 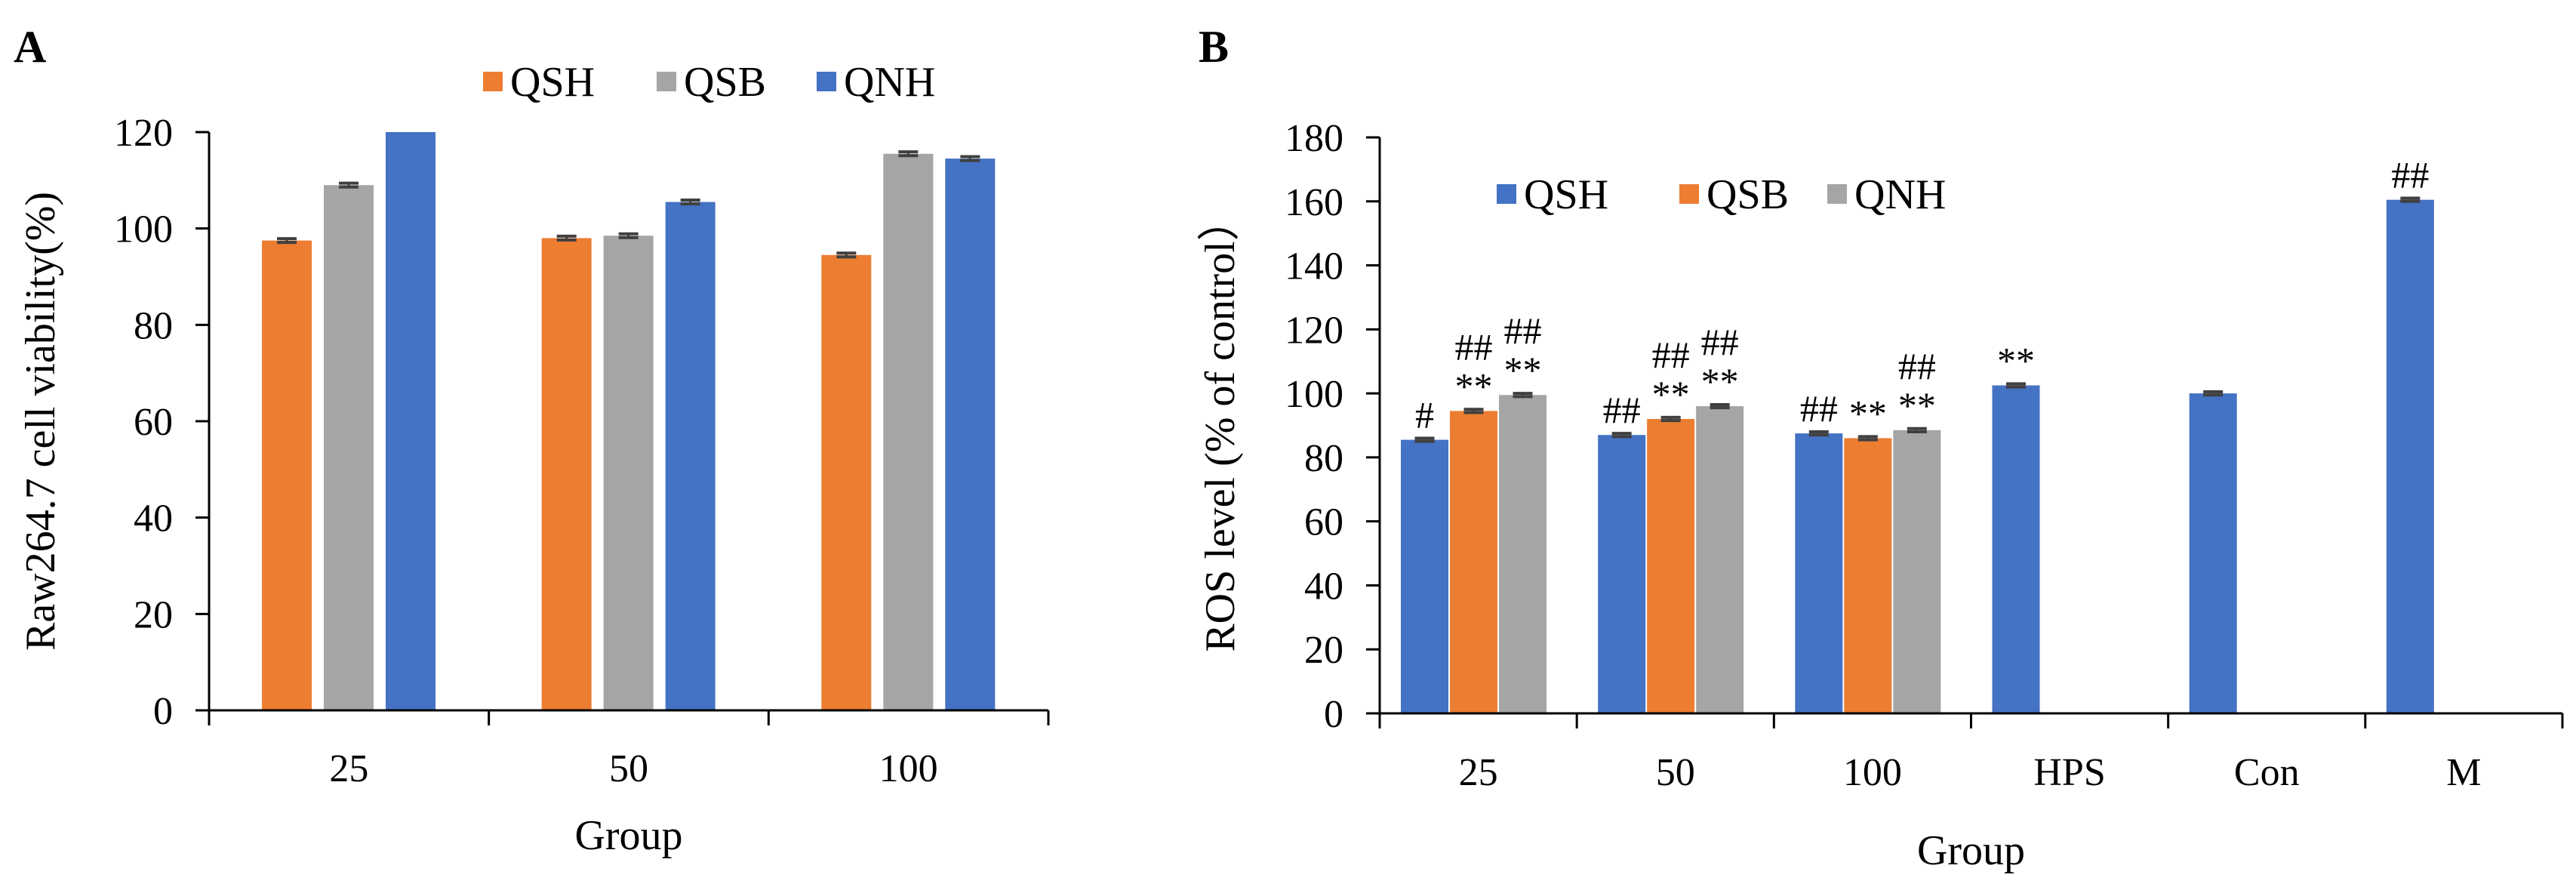 I want to click on x-axis-title-b: Group, so click(x=1971, y=850).